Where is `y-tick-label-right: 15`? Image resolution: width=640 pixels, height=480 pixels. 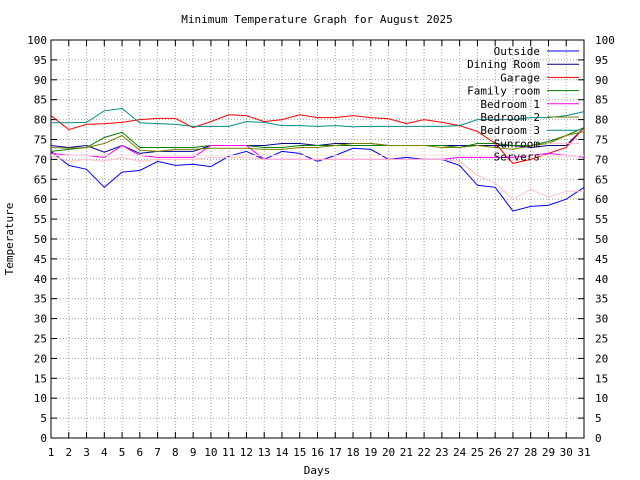 y-tick-label-right: 15 is located at coordinates (601, 378).